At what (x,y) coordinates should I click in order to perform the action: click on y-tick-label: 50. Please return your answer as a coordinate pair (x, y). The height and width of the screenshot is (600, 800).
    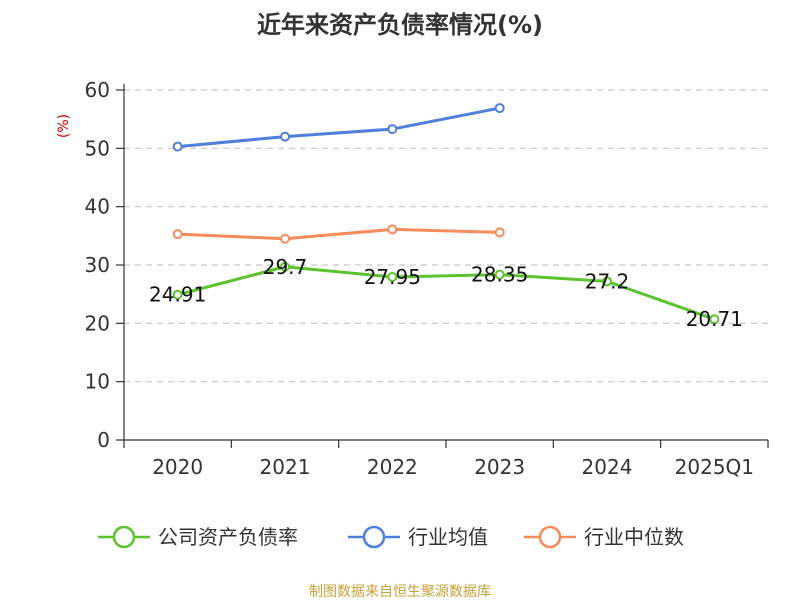
    Looking at the image, I should click on (97, 148).